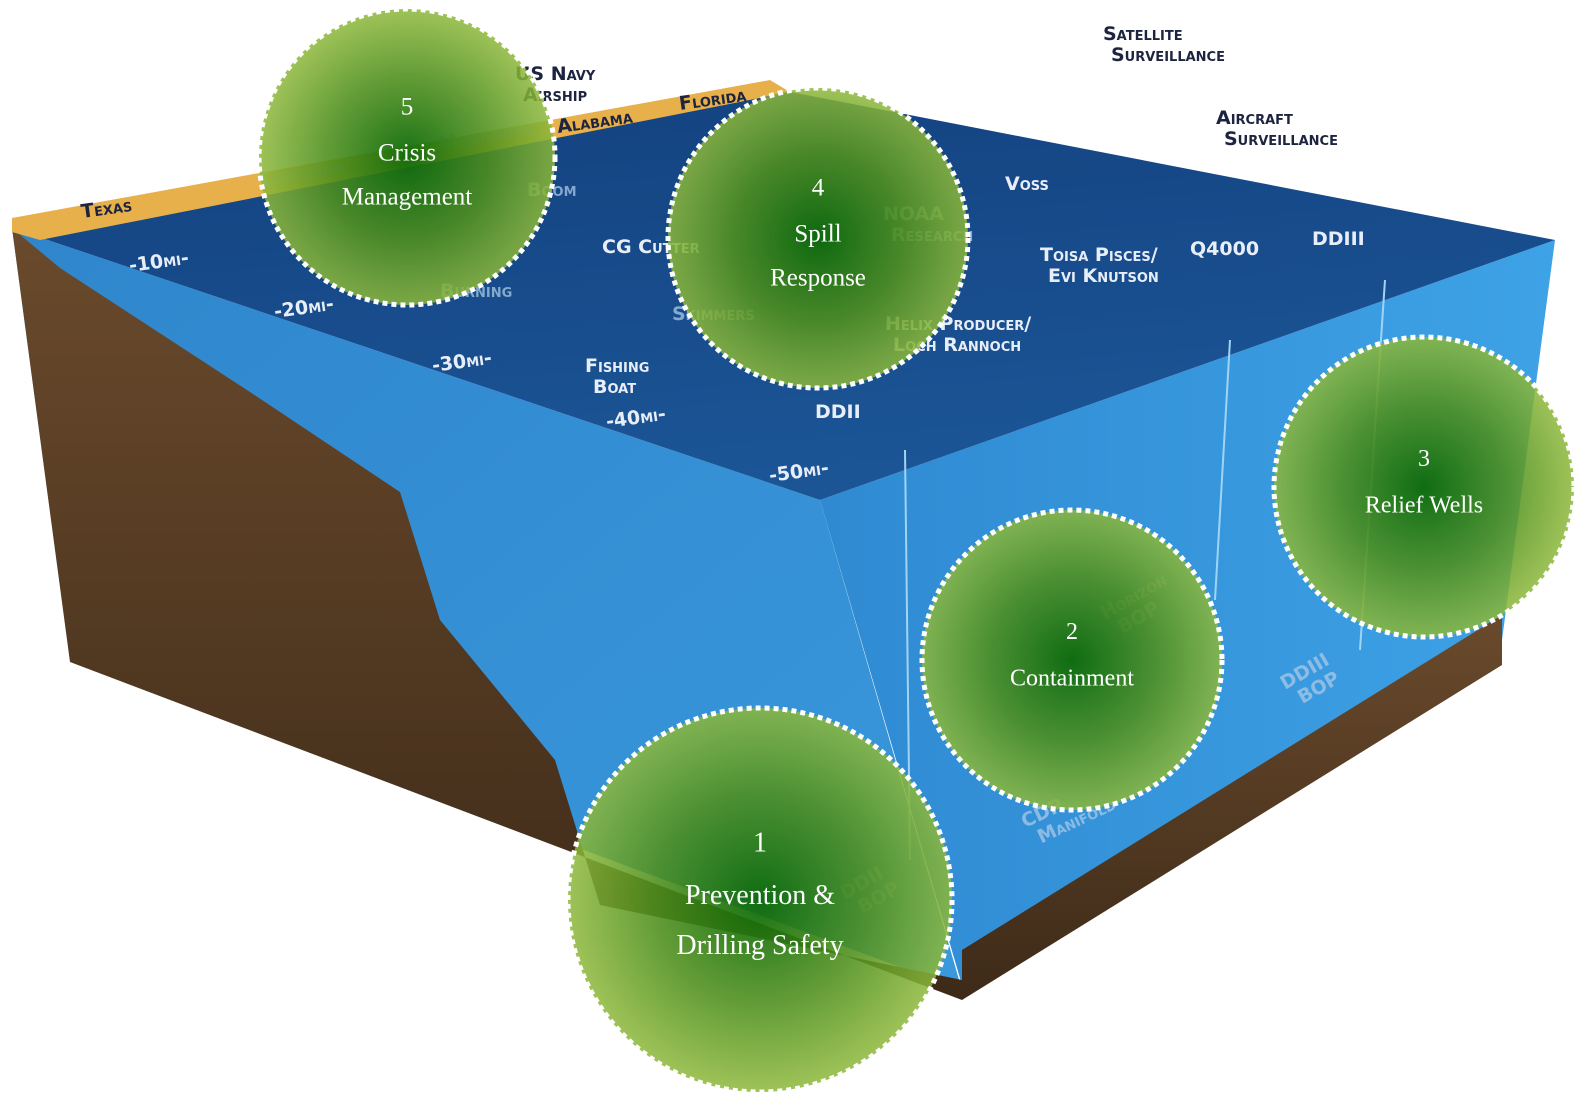 This screenshot has width=1585, height=1111. I want to click on step-title: Drilling Safety, so click(759, 945).